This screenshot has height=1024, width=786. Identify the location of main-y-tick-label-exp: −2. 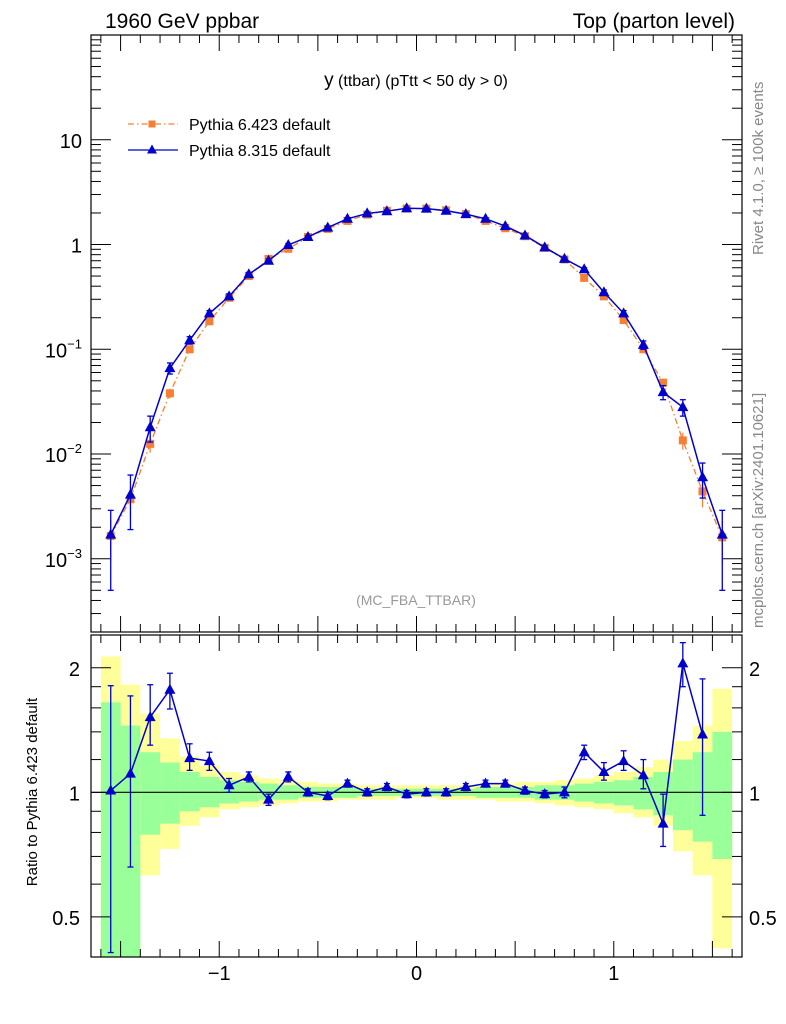
(74, 448).